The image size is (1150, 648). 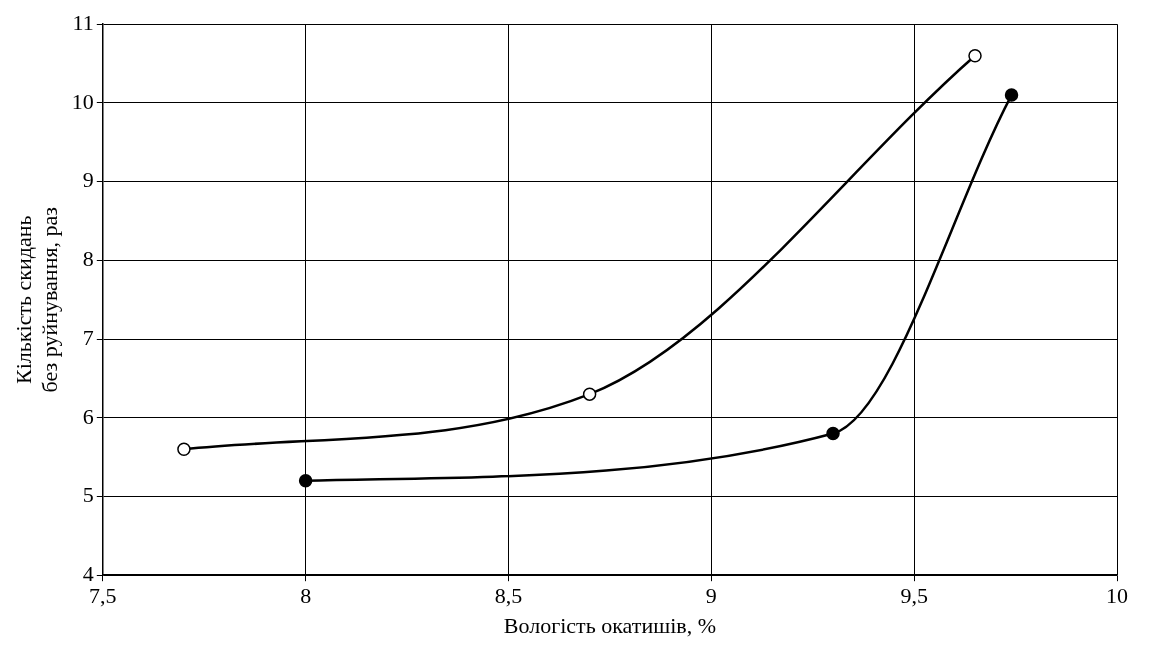 What do you see at coordinates (88, 259) in the screenshot?
I see `y-tick-label: 8` at bounding box center [88, 259].